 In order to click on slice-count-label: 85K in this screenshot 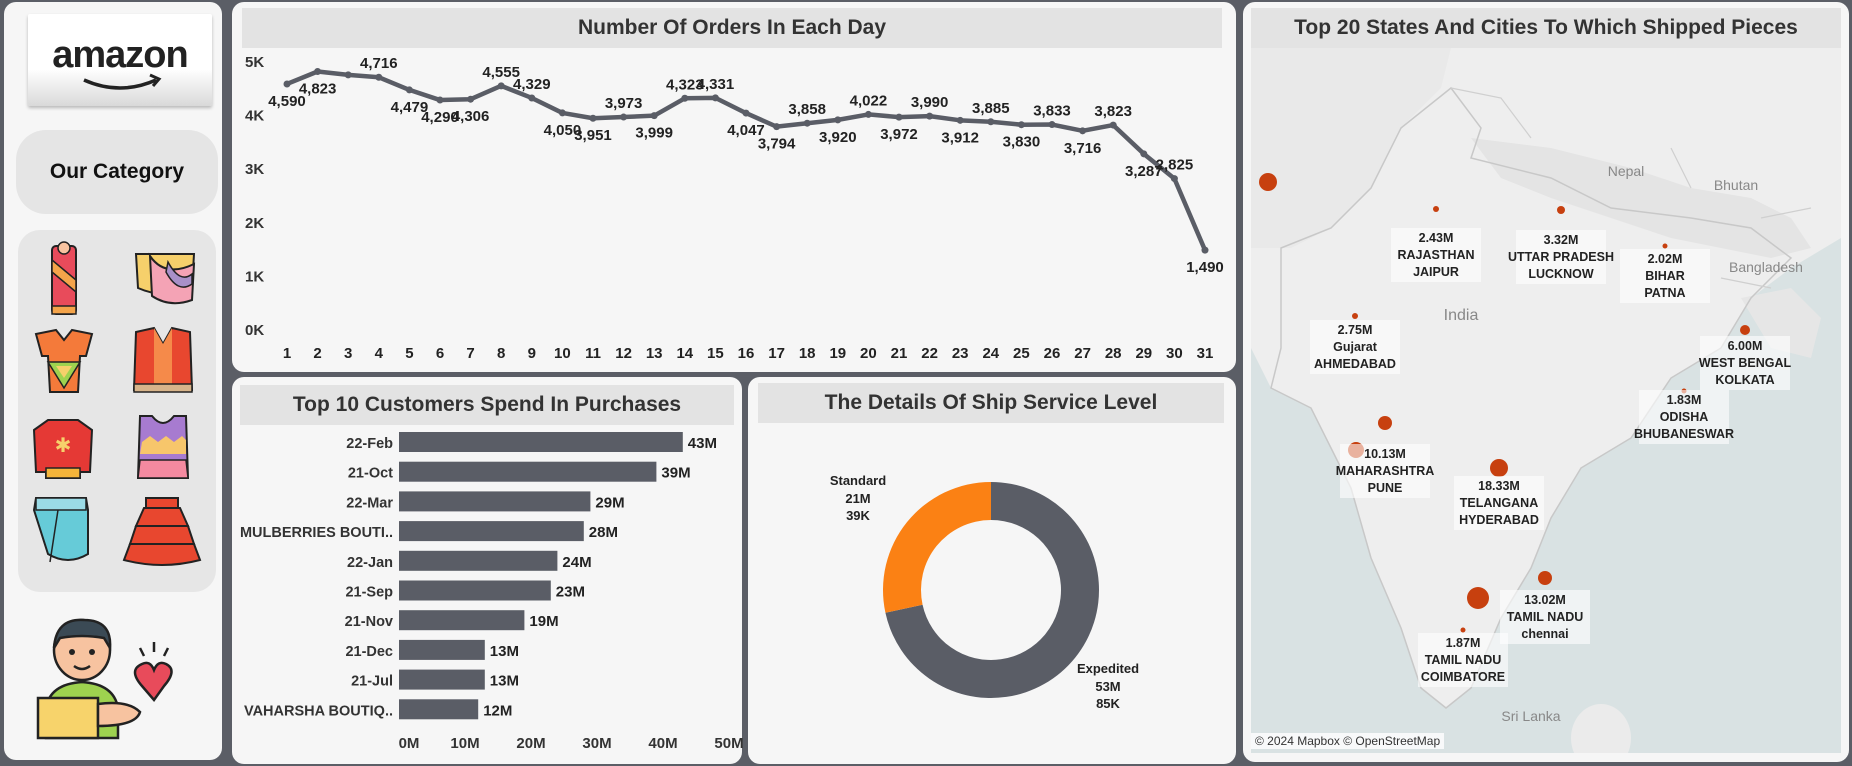, I will do `click(1108, 703)`.